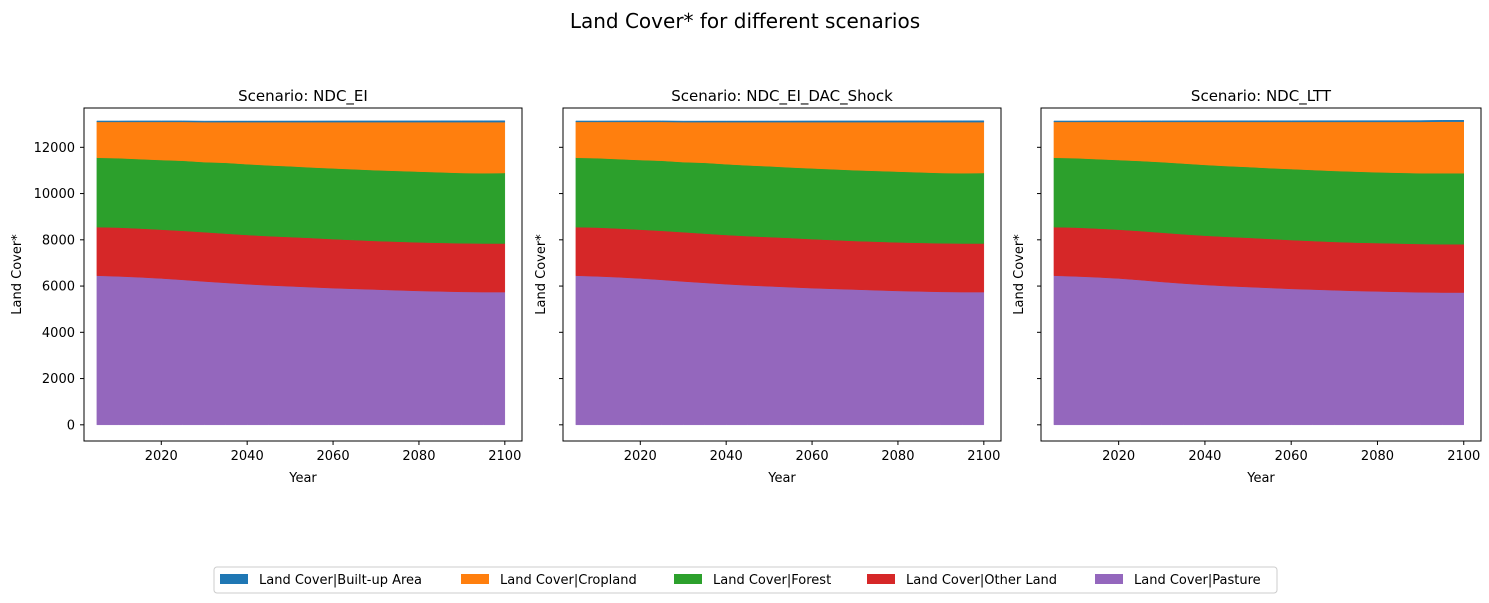  What do you see at coordinates (782, 96) in the screenshot?
I see `subplot-title: Scenario: NDC_EI_DAC_Shock` at bounding box center [782, 96].